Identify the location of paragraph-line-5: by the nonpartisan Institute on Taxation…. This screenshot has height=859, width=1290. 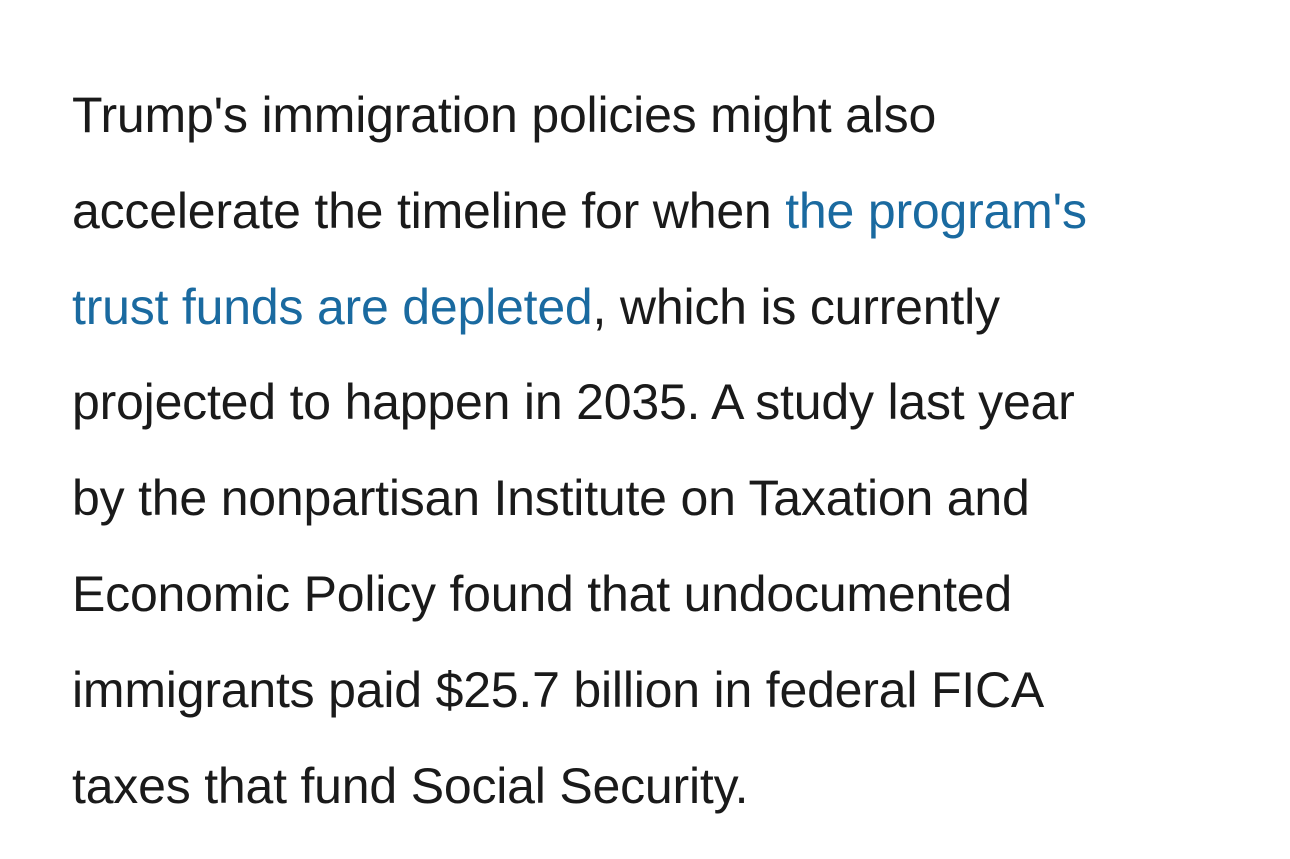
(551, 498).